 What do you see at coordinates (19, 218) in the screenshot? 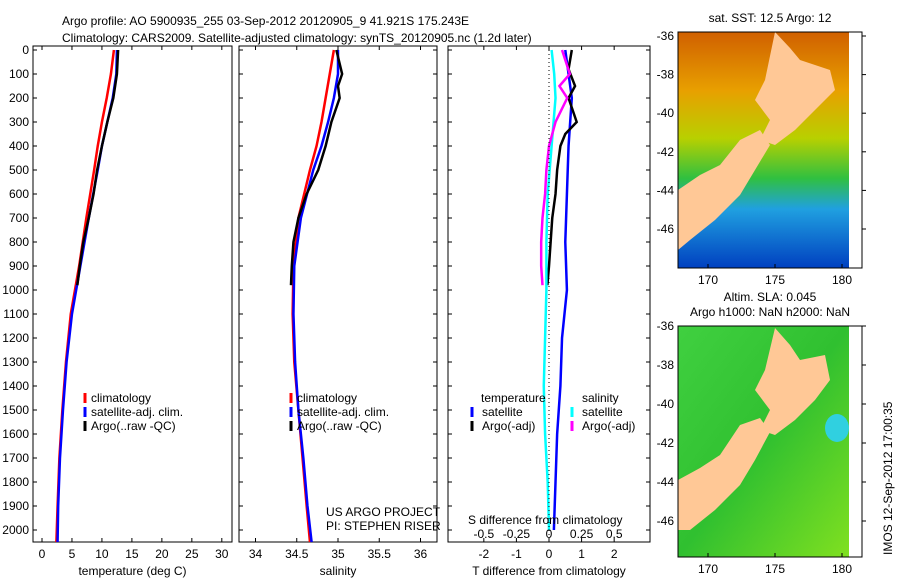
I see `y-tick-label: 700` at bounding box center [19, 218].